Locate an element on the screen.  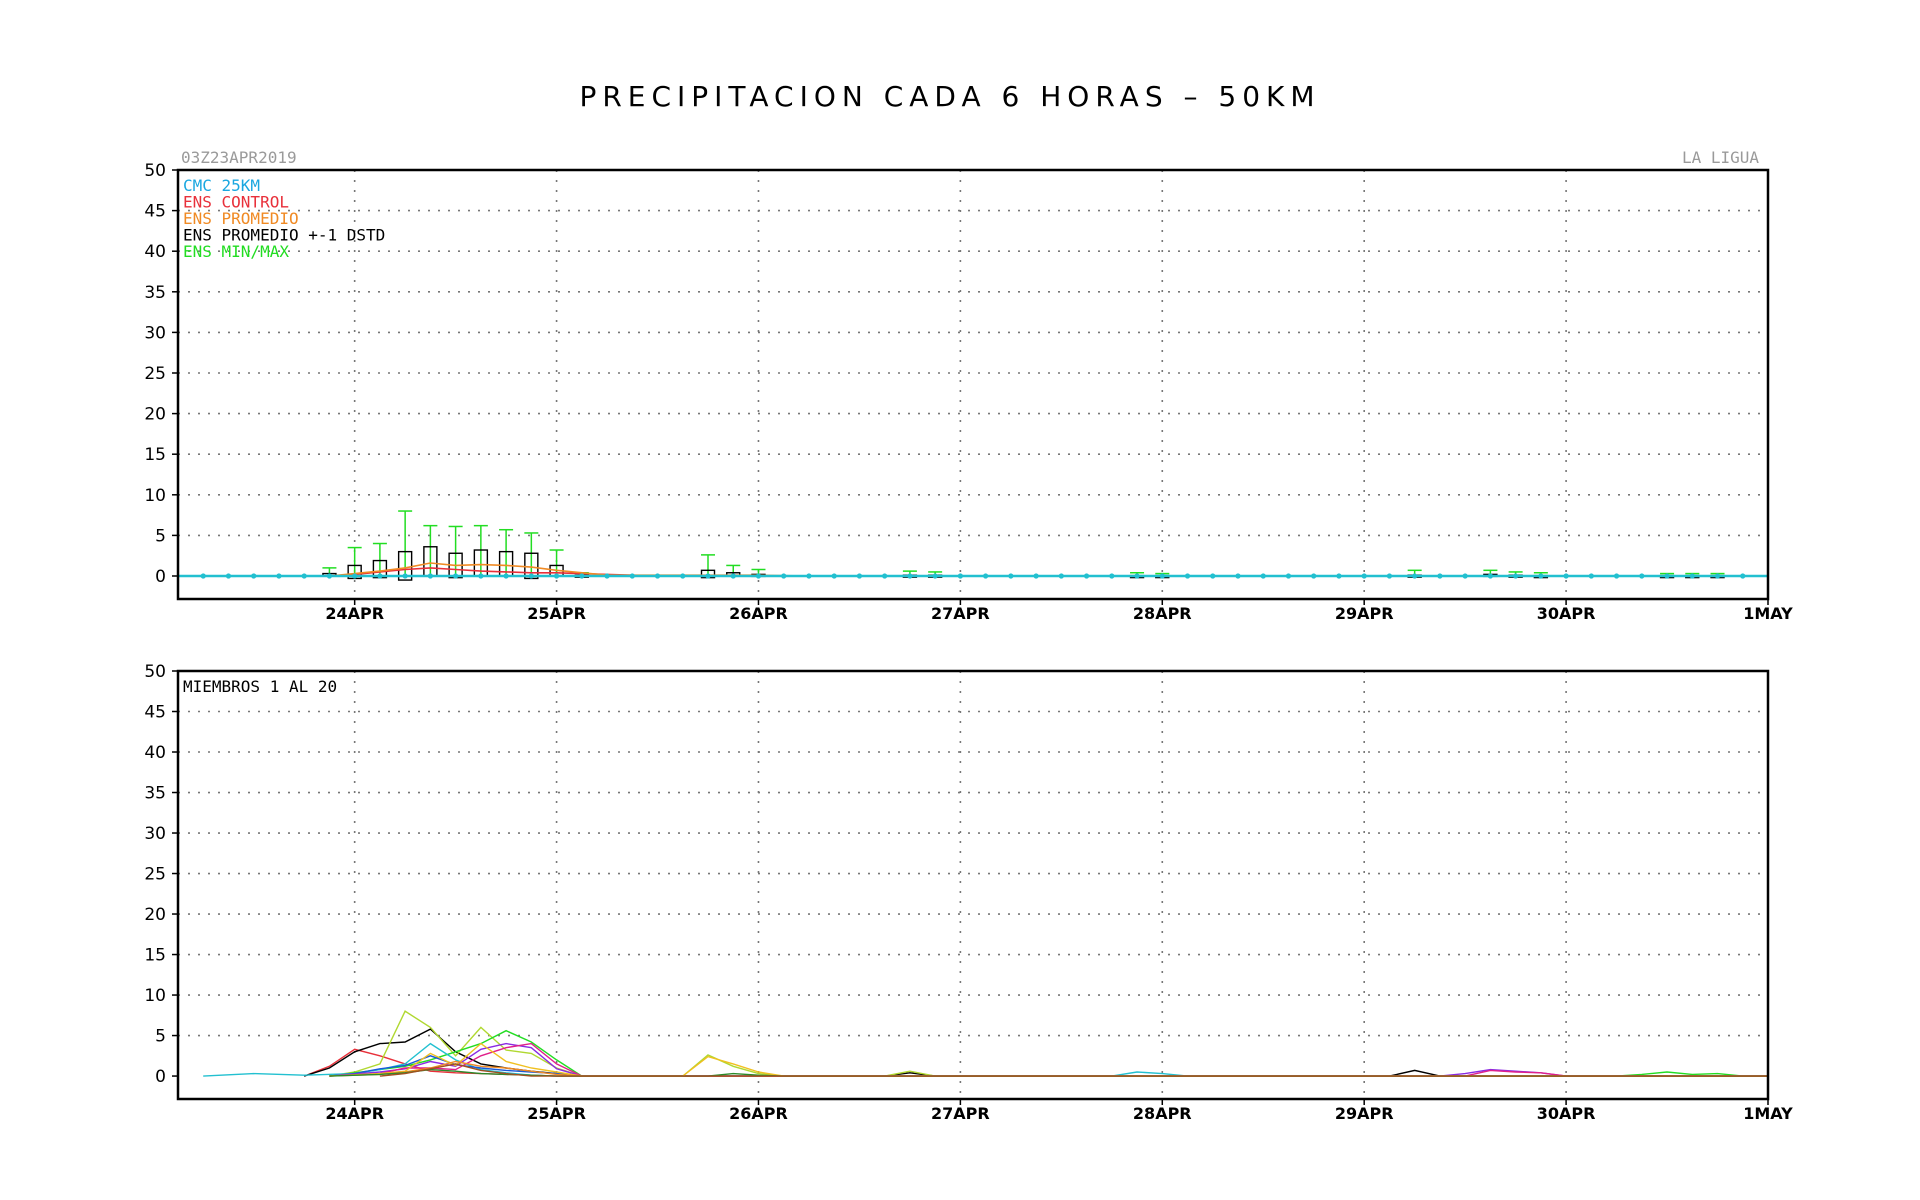
top-std-boxes is located at coordinates (1023, 545).